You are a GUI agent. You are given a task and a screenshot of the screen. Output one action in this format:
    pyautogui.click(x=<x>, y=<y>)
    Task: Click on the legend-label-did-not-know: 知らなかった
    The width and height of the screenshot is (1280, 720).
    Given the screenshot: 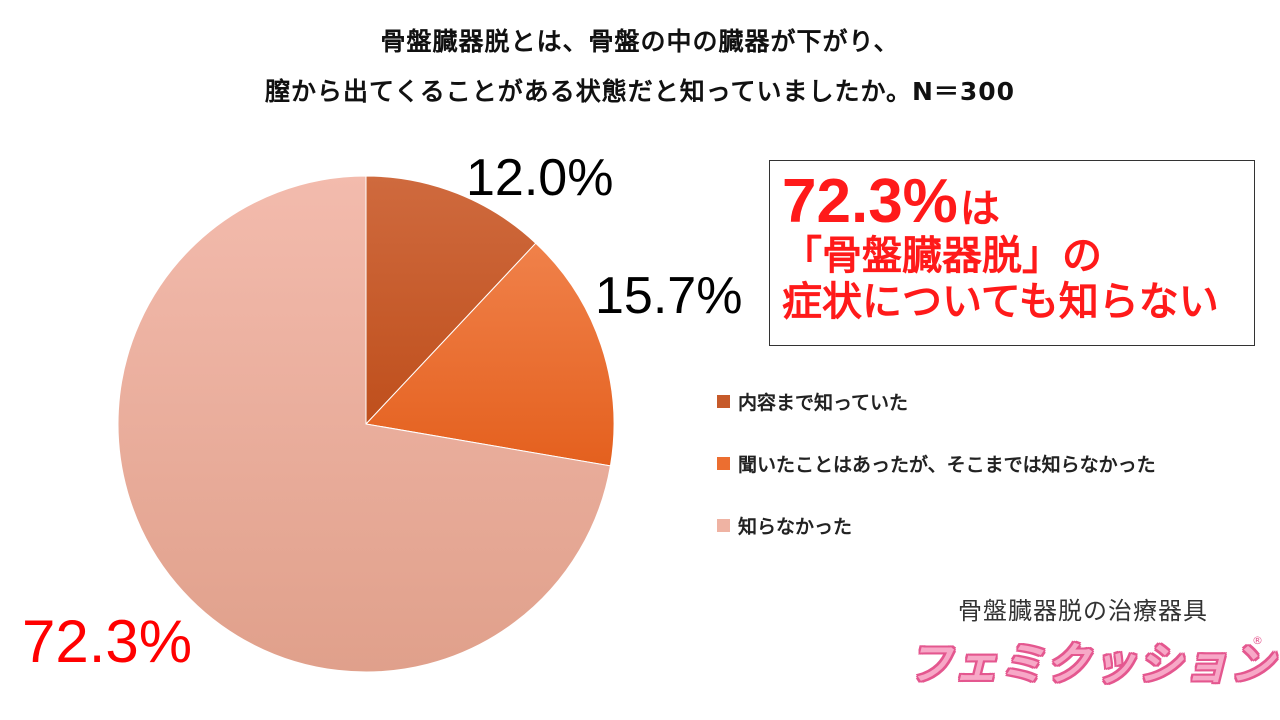 What is the action you would take?
    pyautogui.click(x=795, y=526)
    